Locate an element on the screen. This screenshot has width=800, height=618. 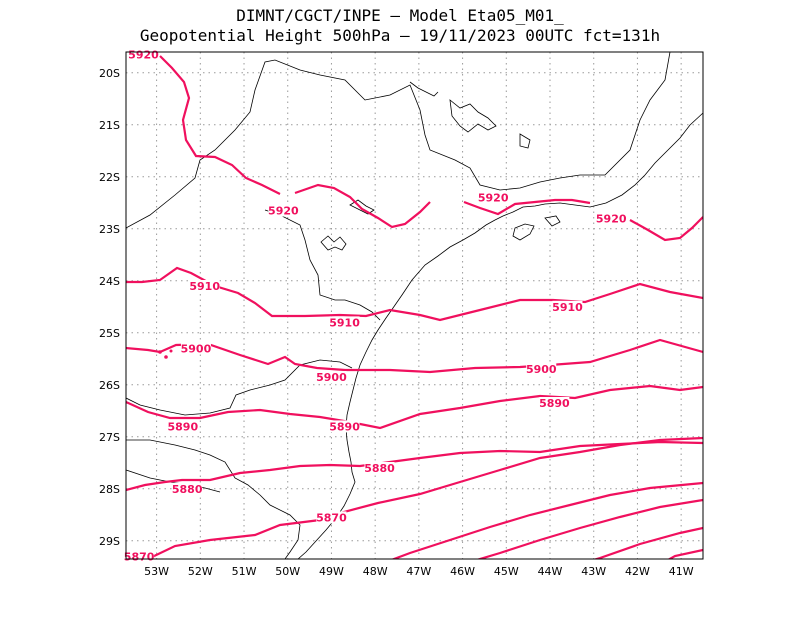
longitude-axis: 53W 52W 51W 50W 49W 48W 47W 46W 45W 44W 43W 42W 41W is located at coordinates (419, 571).